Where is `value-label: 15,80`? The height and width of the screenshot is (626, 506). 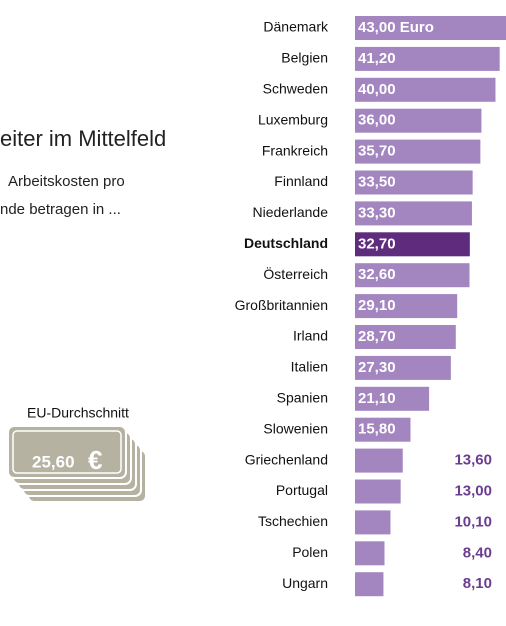 value-label: 15,80 is located at coordinates (377, 429).